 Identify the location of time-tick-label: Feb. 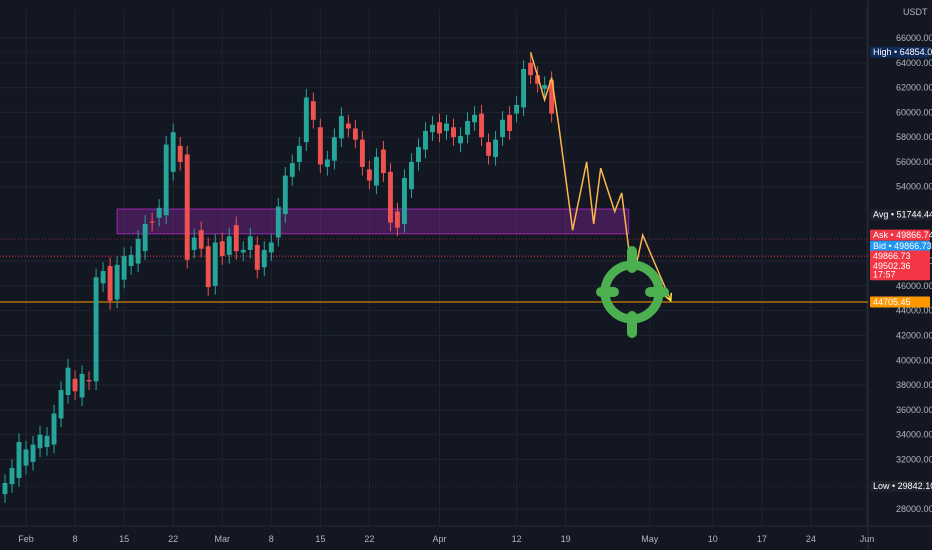
(26, 539).